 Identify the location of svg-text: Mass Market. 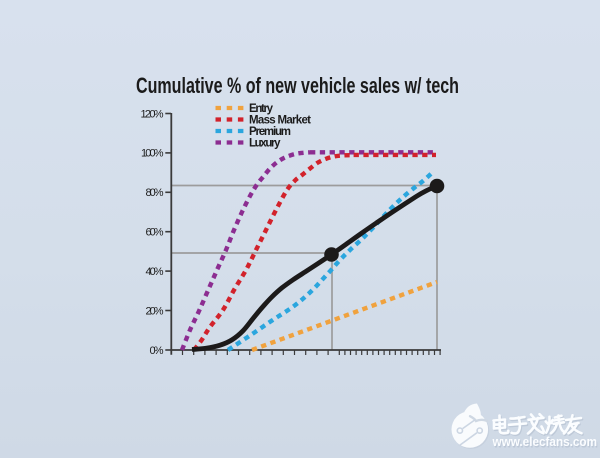
(280, 121).